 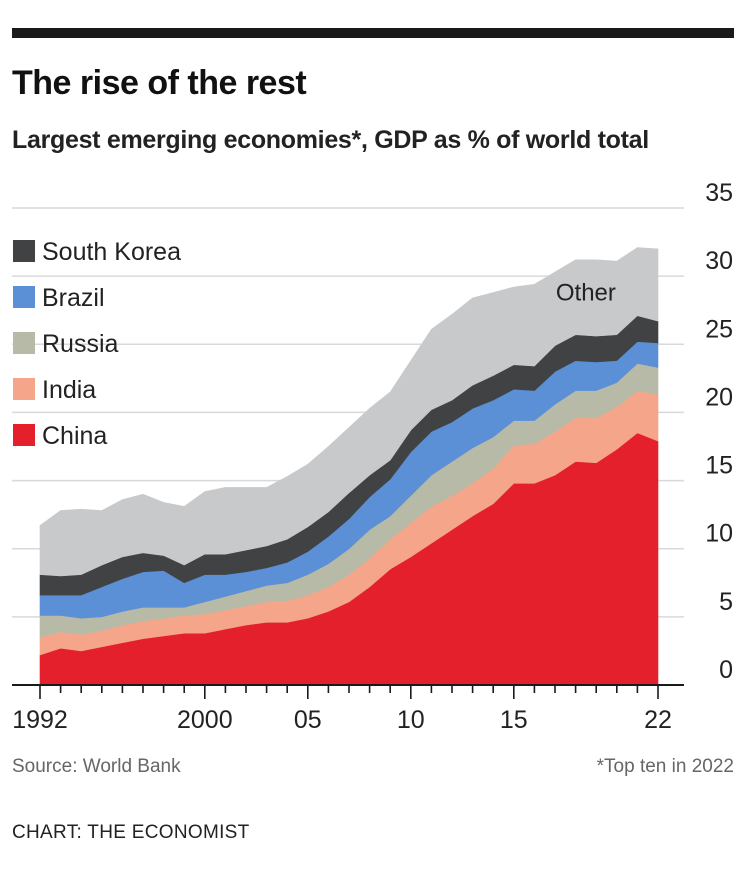 What do you see at coordinates (658, 720) in the screenshot?
I see `x-tick-label: 22` at bounding box center [658, 720].